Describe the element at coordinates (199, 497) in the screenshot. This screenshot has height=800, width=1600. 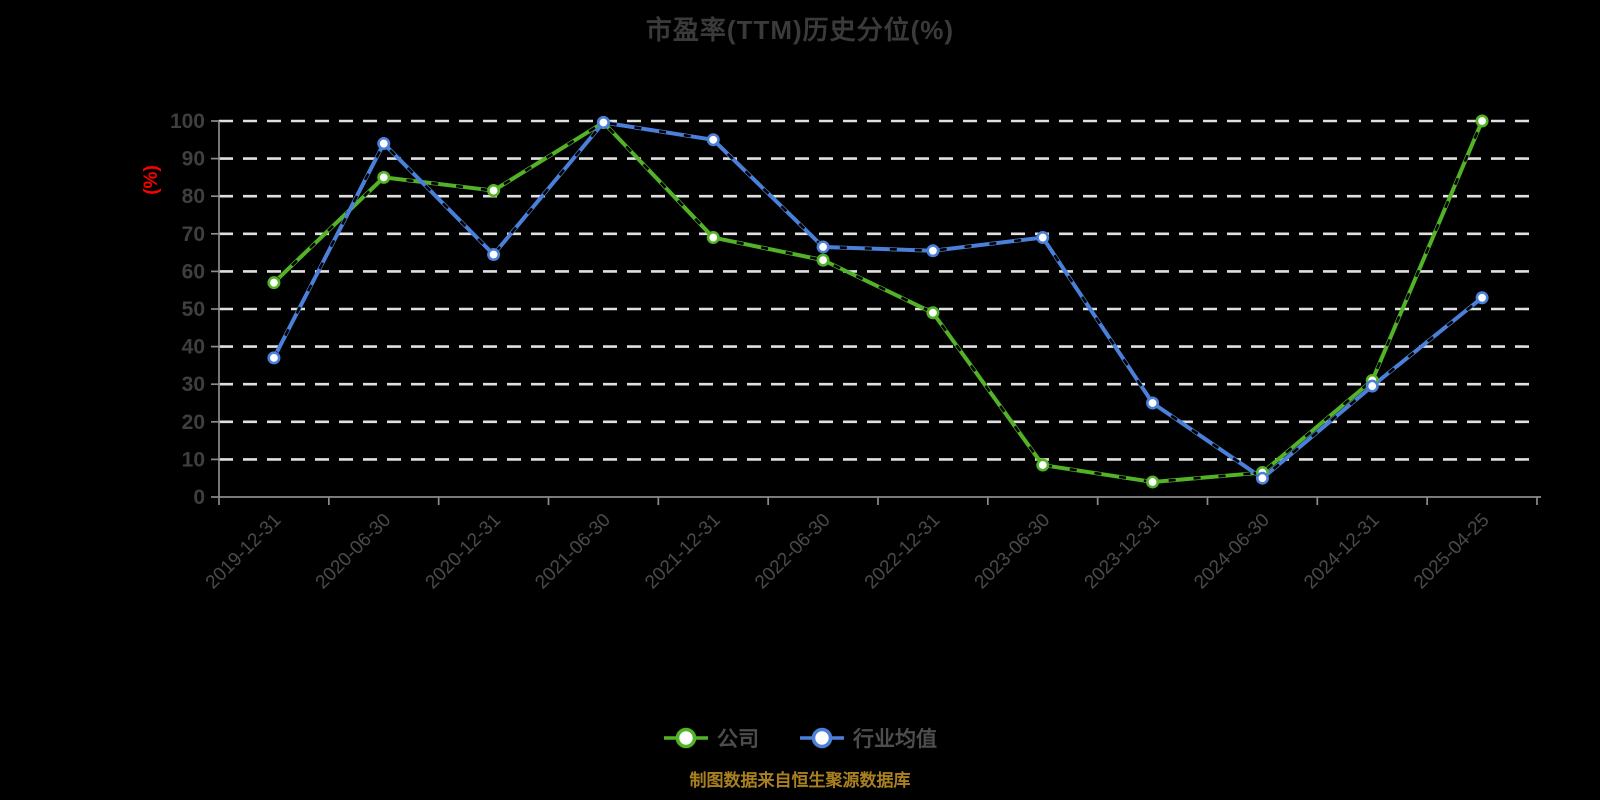
I see `y-axis-label: 0` at that location.